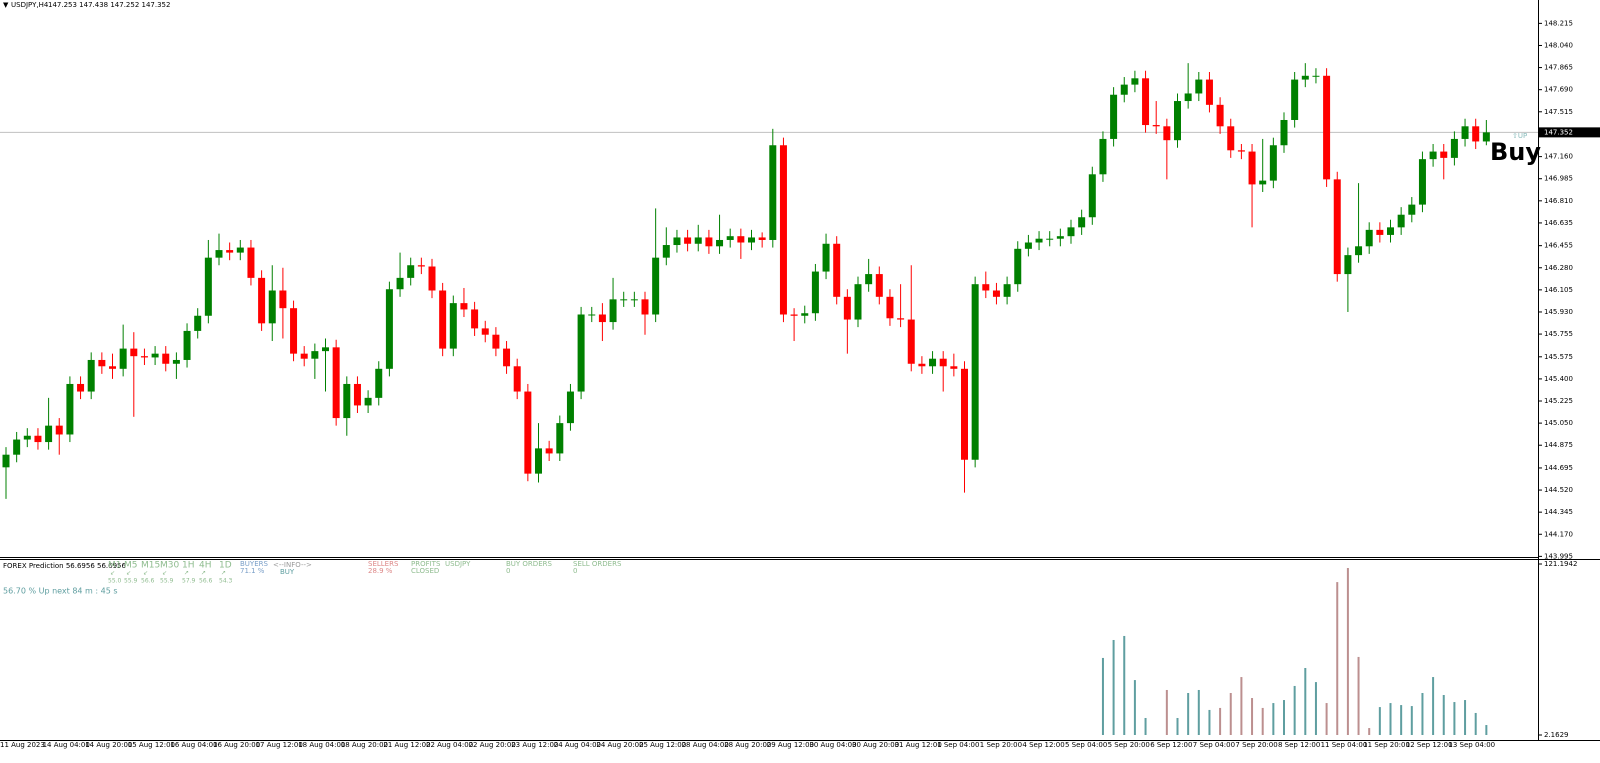 The width and height of the screenshot is (1600, 763). I want to click on signal: Buy, so click(1515, 152).